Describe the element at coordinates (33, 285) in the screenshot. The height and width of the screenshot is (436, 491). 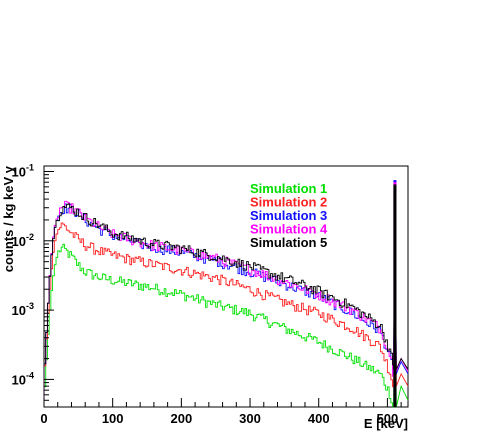
I see `y-axis: 10⁻⁴ 10⁻³ 10⁻² 10⁻¹` at that location.